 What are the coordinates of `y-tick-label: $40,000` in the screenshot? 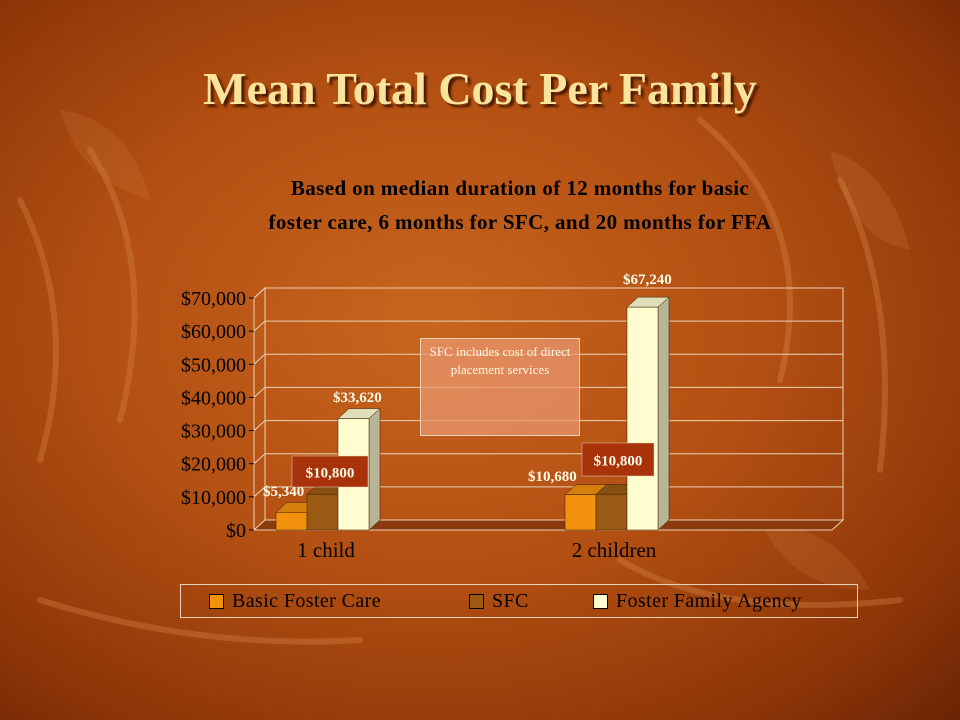 It's located at (213, 398).